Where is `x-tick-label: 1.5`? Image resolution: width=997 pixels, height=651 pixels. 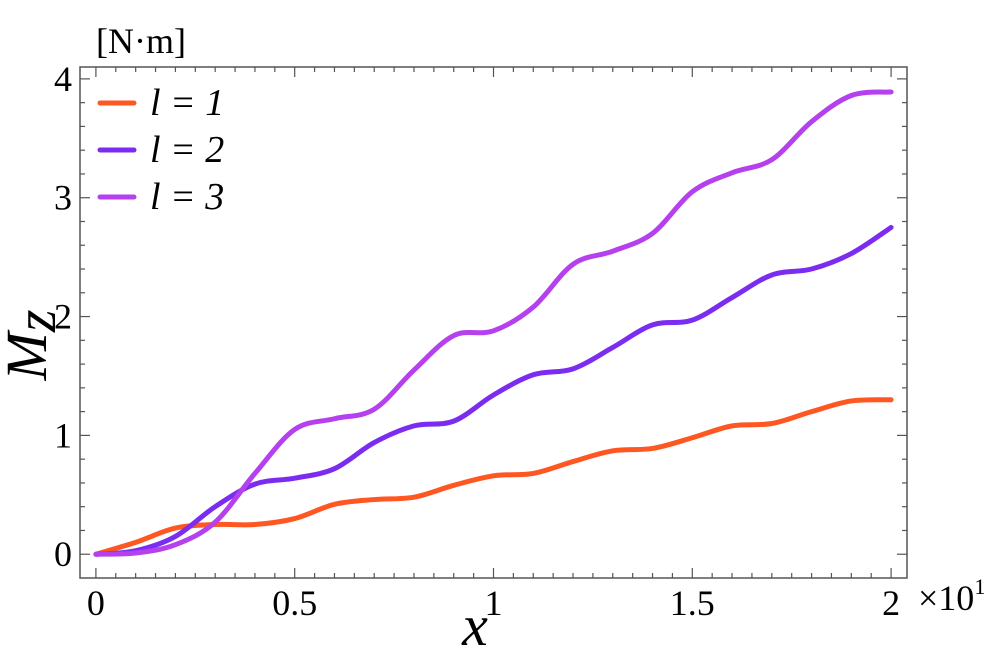 x-tick-label: 1.5 is located at coordinates (692, 603).